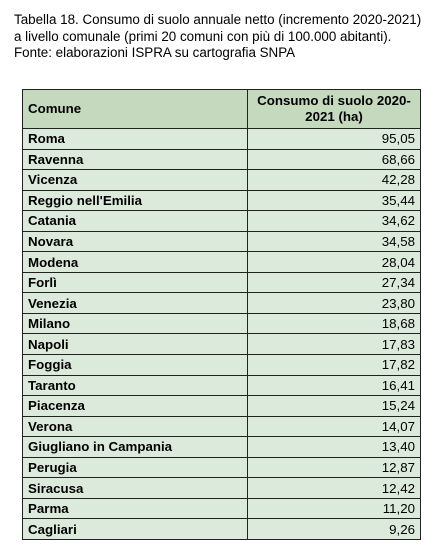  I want to click on consumo-cell: 17,82, so click(334, 365).